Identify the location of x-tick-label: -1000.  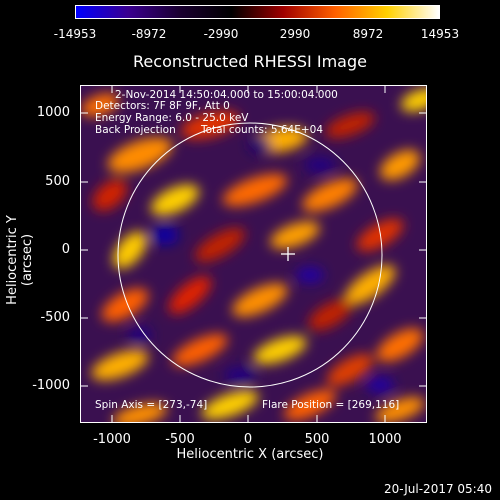
(112, 439).